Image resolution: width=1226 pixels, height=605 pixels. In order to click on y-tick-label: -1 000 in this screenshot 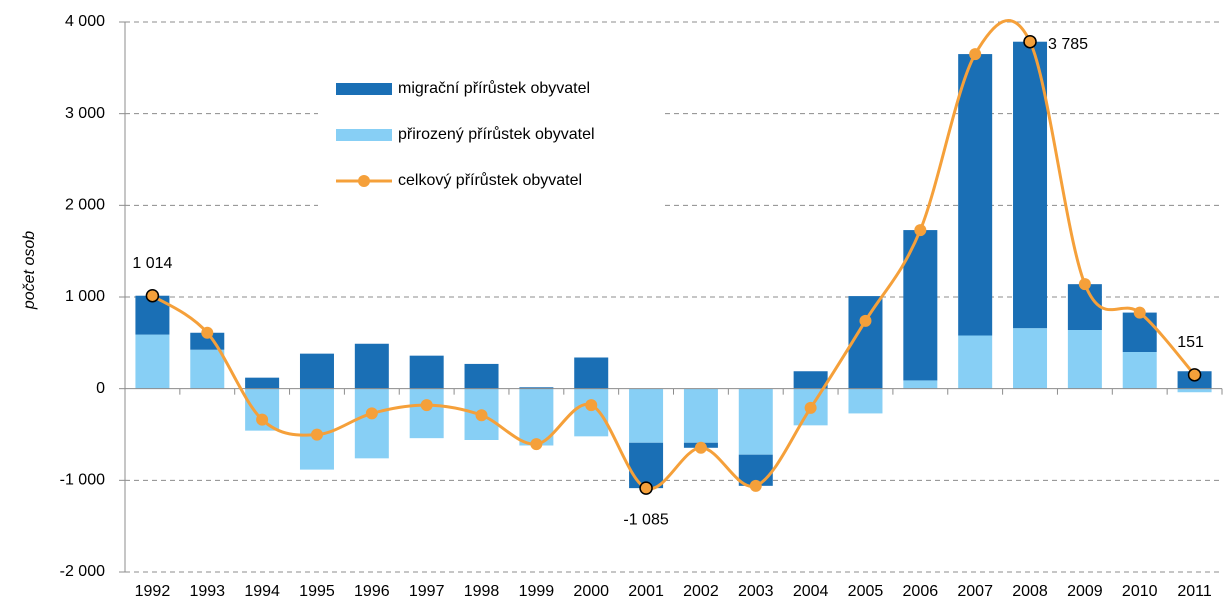, I will do `click(82, 480)`.